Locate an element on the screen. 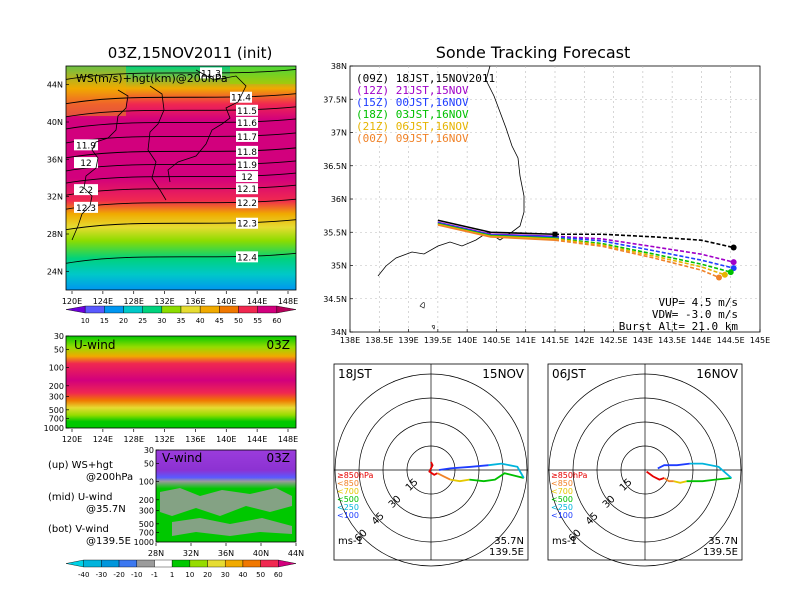  hodograph-lon: 139.5E is located at coordinates (506, 552).